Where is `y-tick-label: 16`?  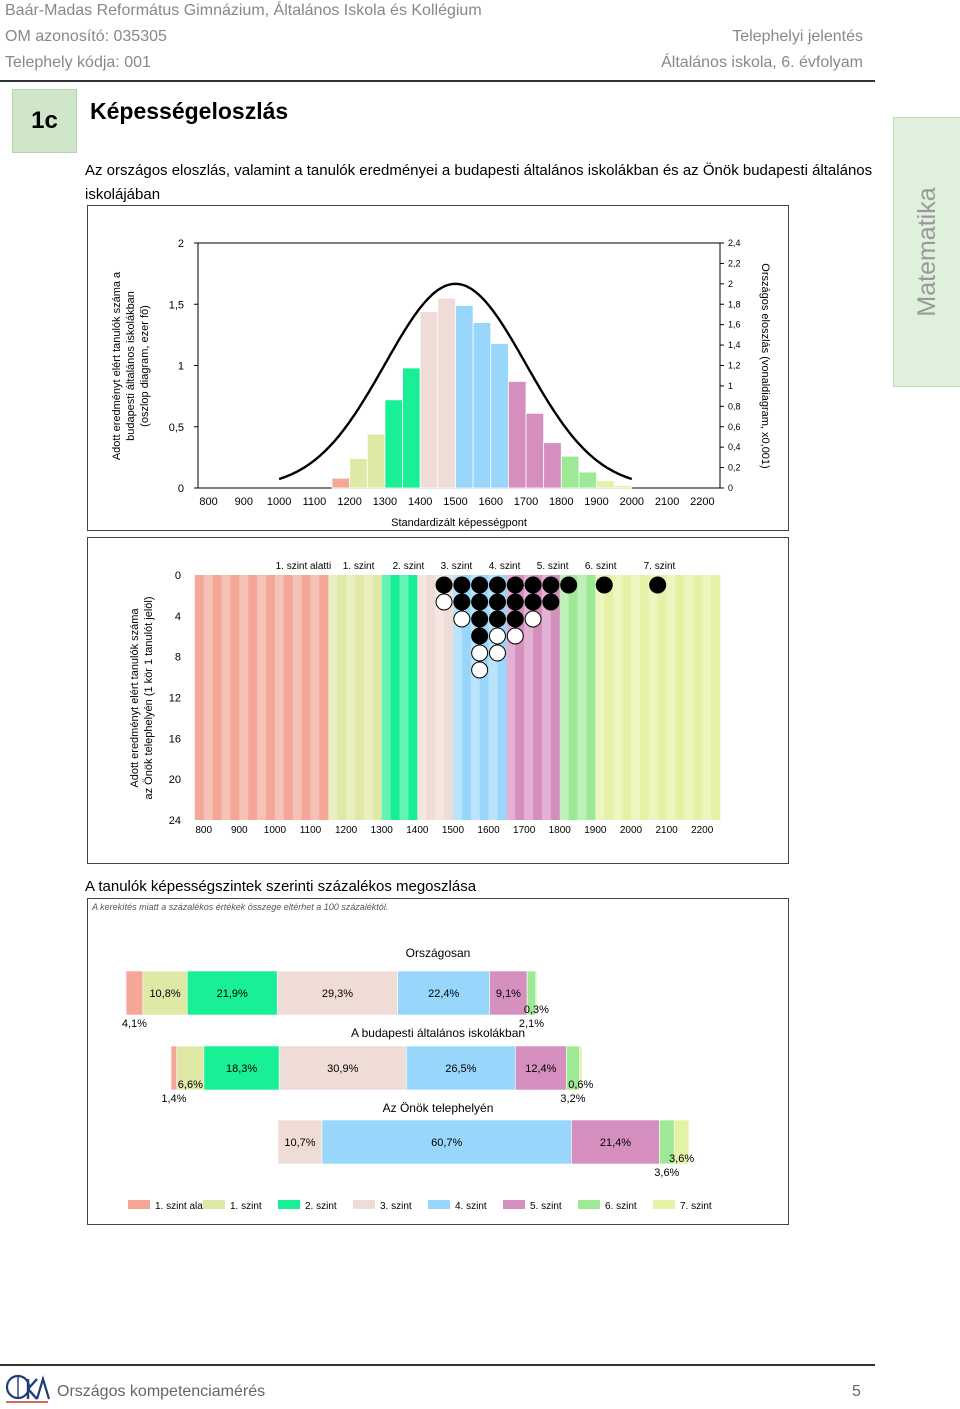
y-tick-label: 16 is located at coordinates (175, 739).